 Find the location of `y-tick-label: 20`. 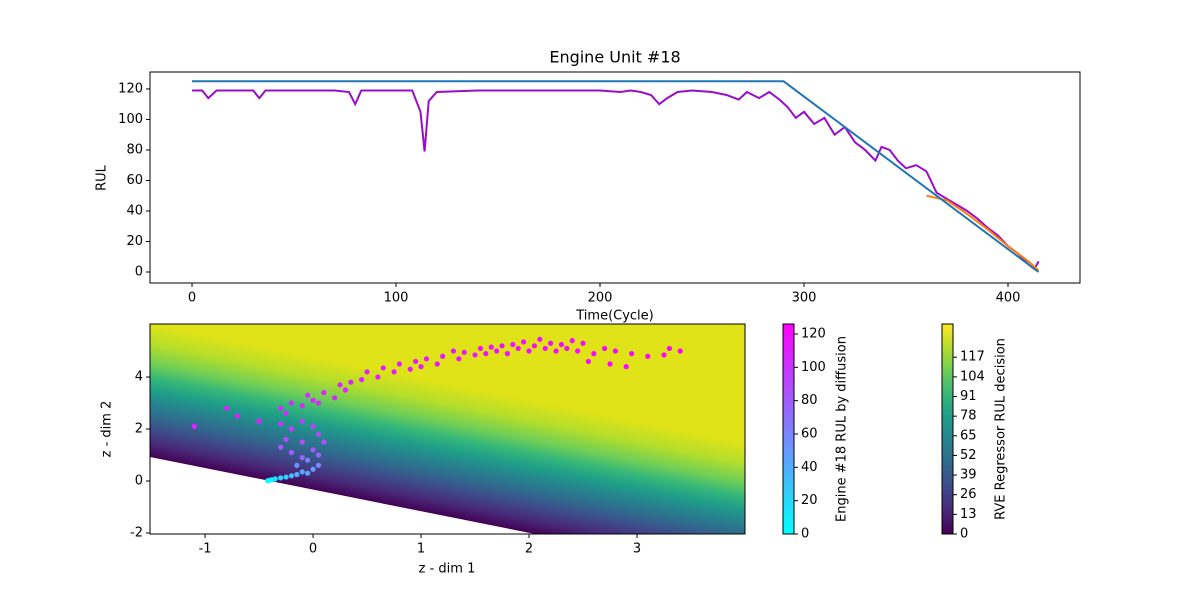

y-tick-label: 20 is located at coordinates (134, 241).